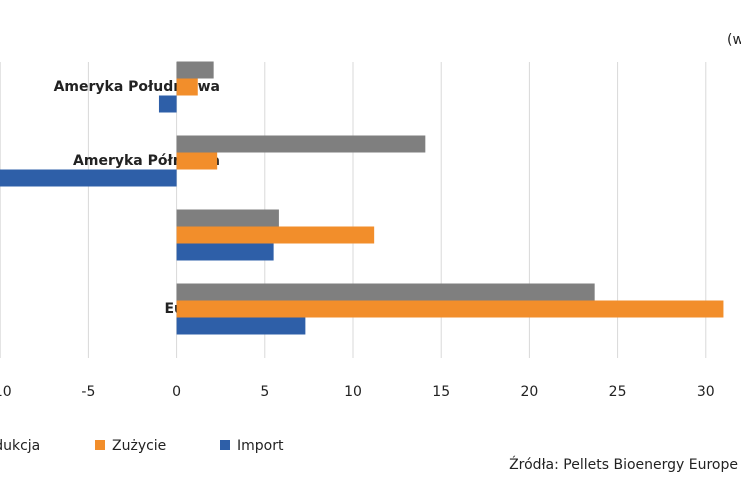 The width and height of the screenshot is (741, 486). I want to click on x-tick-label: -5, so click(88, 392).